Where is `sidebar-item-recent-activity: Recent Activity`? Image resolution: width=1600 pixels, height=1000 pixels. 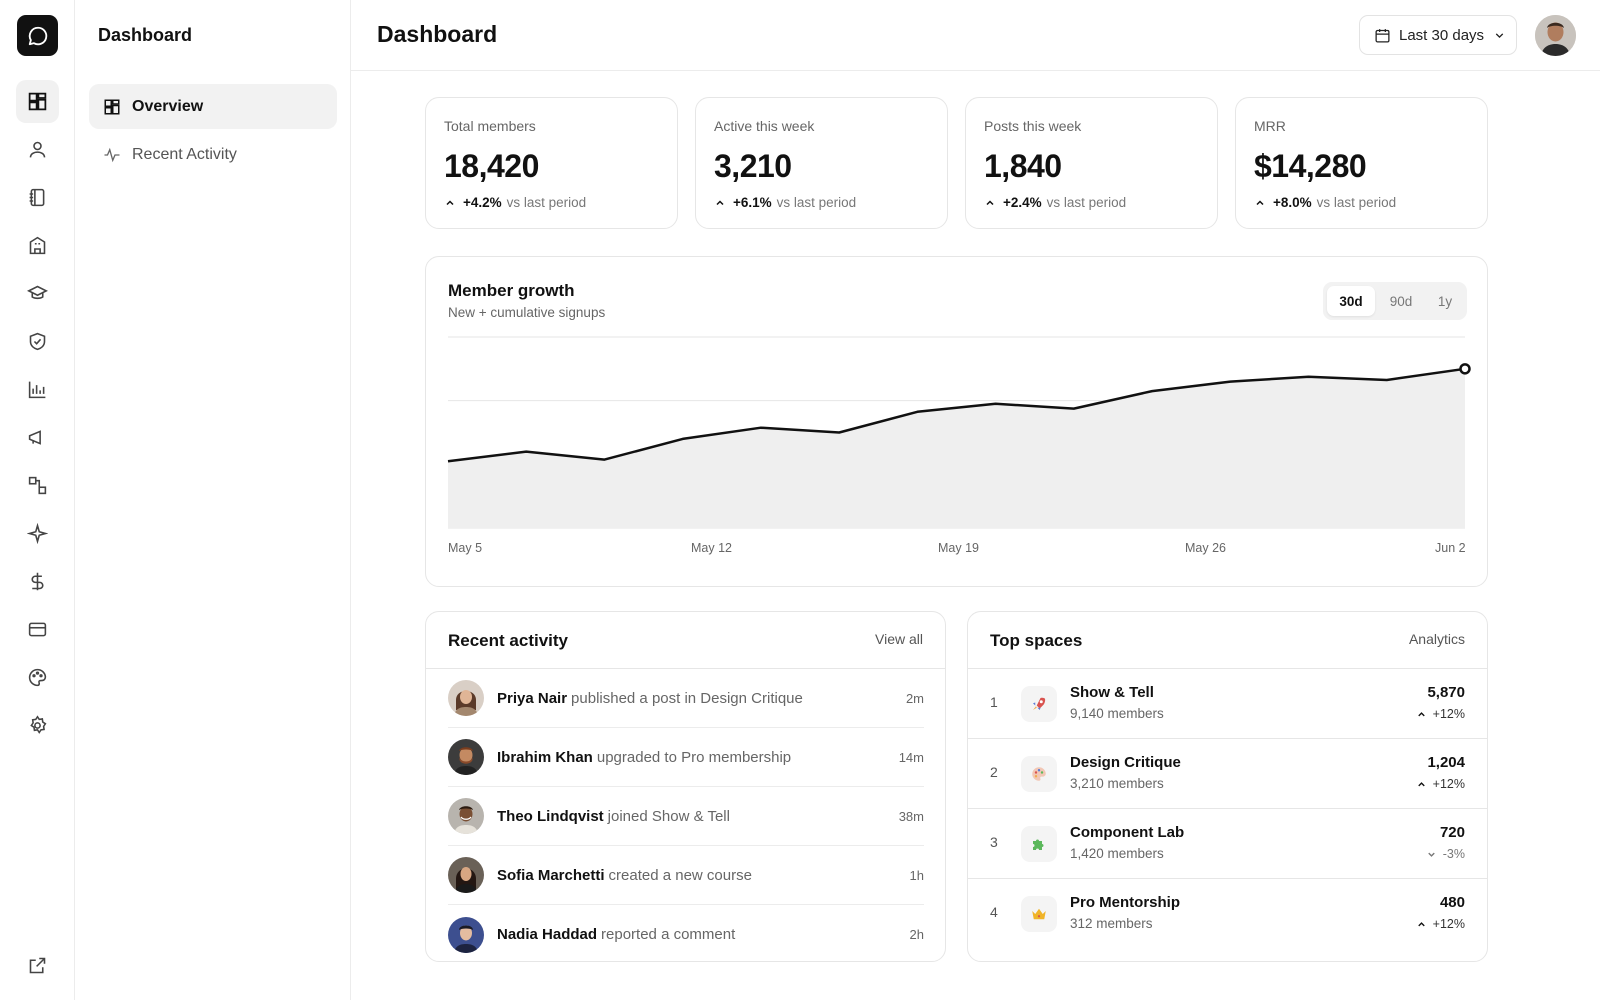 sidebar-item-recent-activity: Recent Activity is located at coordinates (213, 154).